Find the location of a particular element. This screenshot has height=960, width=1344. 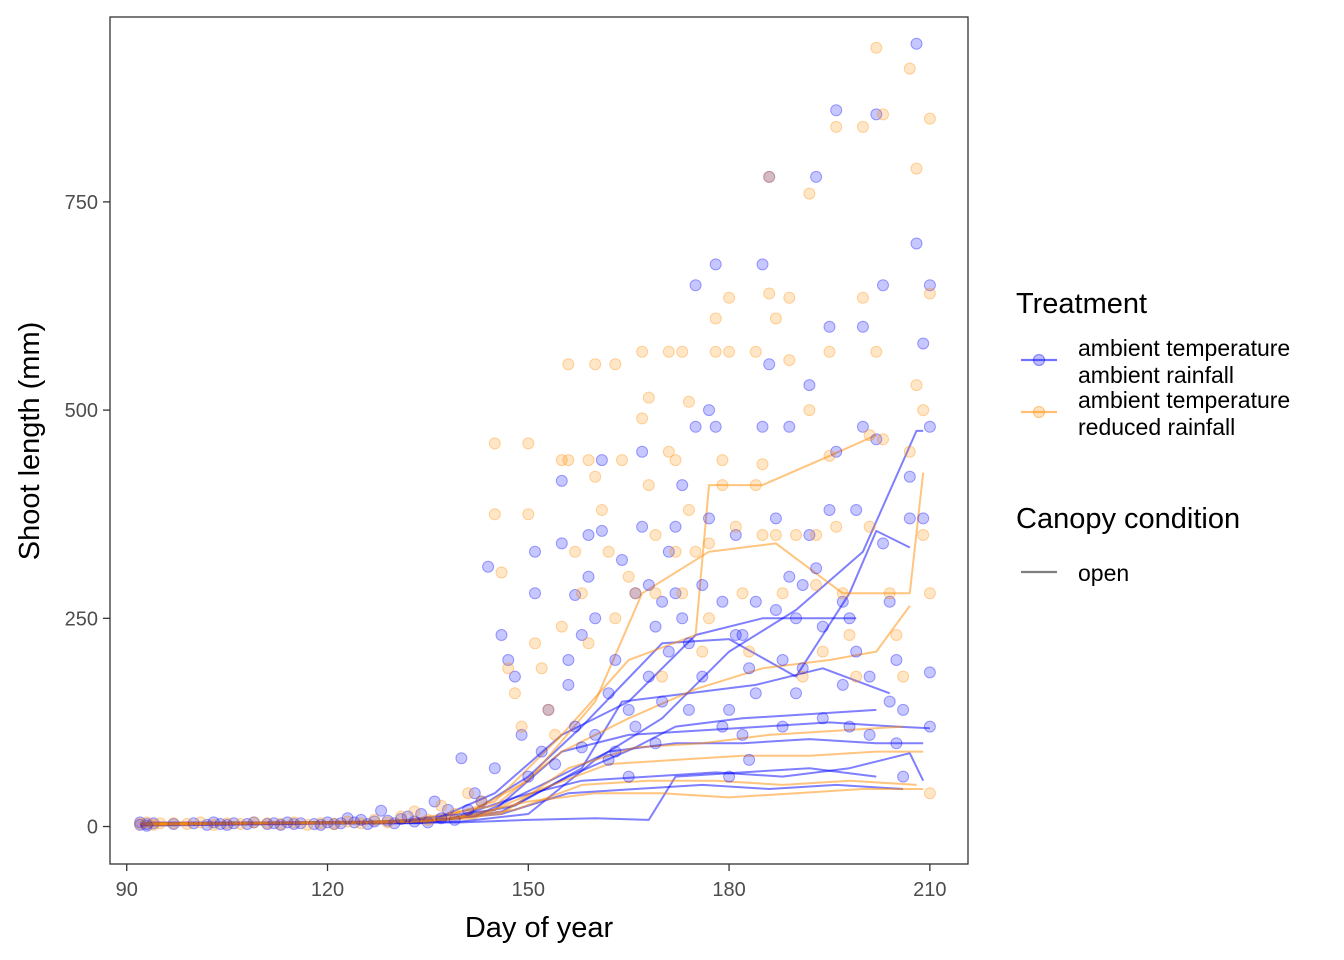

y-tick-label: 750 is located at coordinates (81, 203).